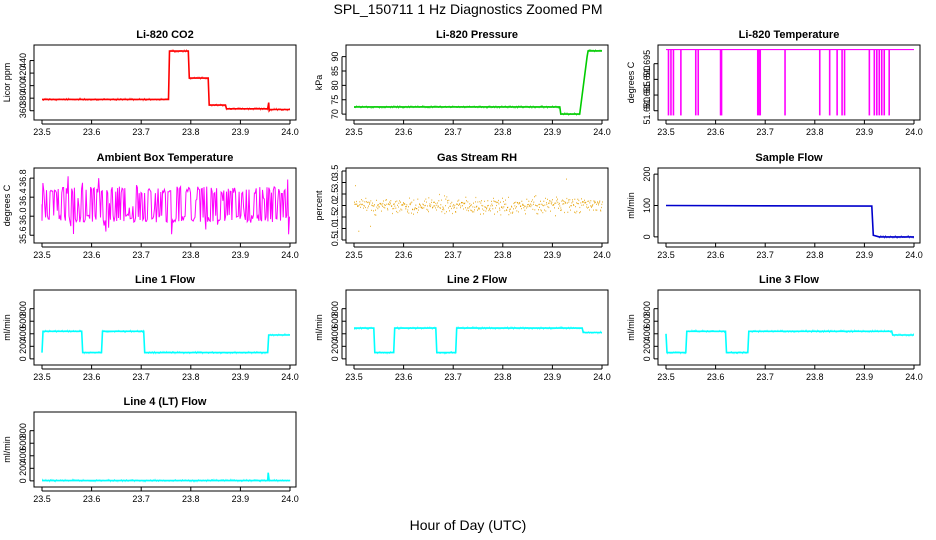 The height and width of the screenshot is (540, 936). I want to click on y-tick-label: 420, so click(23, 73).